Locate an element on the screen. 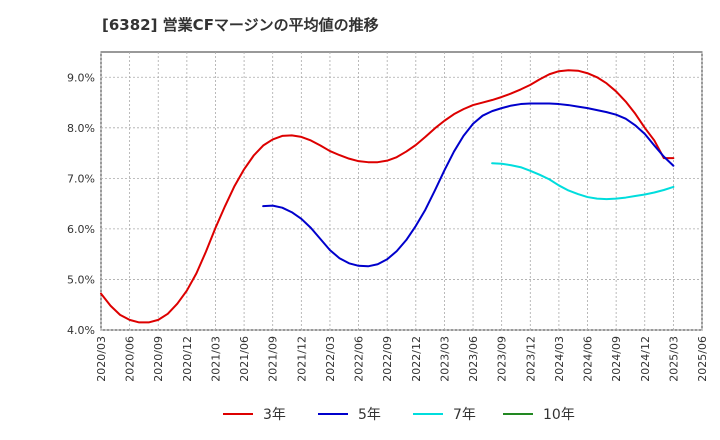  x-tick-label: 2024/12 is located at coordinates (645, 359).